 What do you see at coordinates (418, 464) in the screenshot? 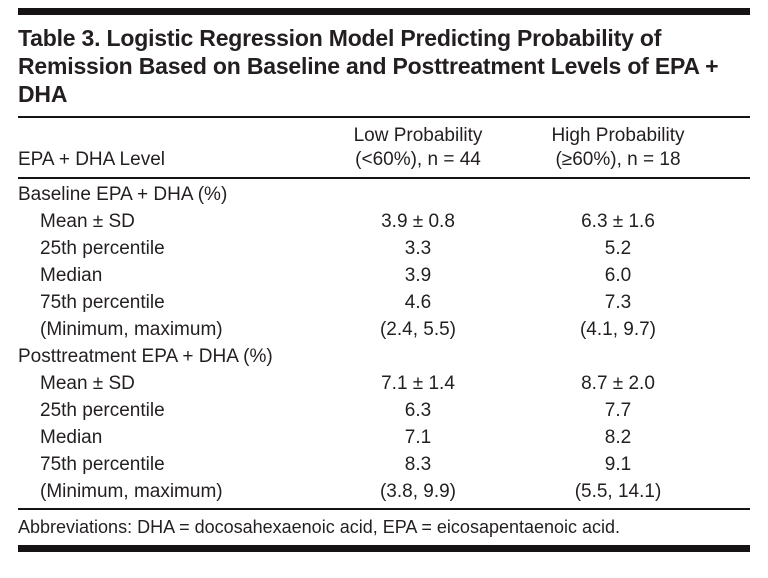
I see `value-cell-low: 8.3` at bounding box center [418, 464].